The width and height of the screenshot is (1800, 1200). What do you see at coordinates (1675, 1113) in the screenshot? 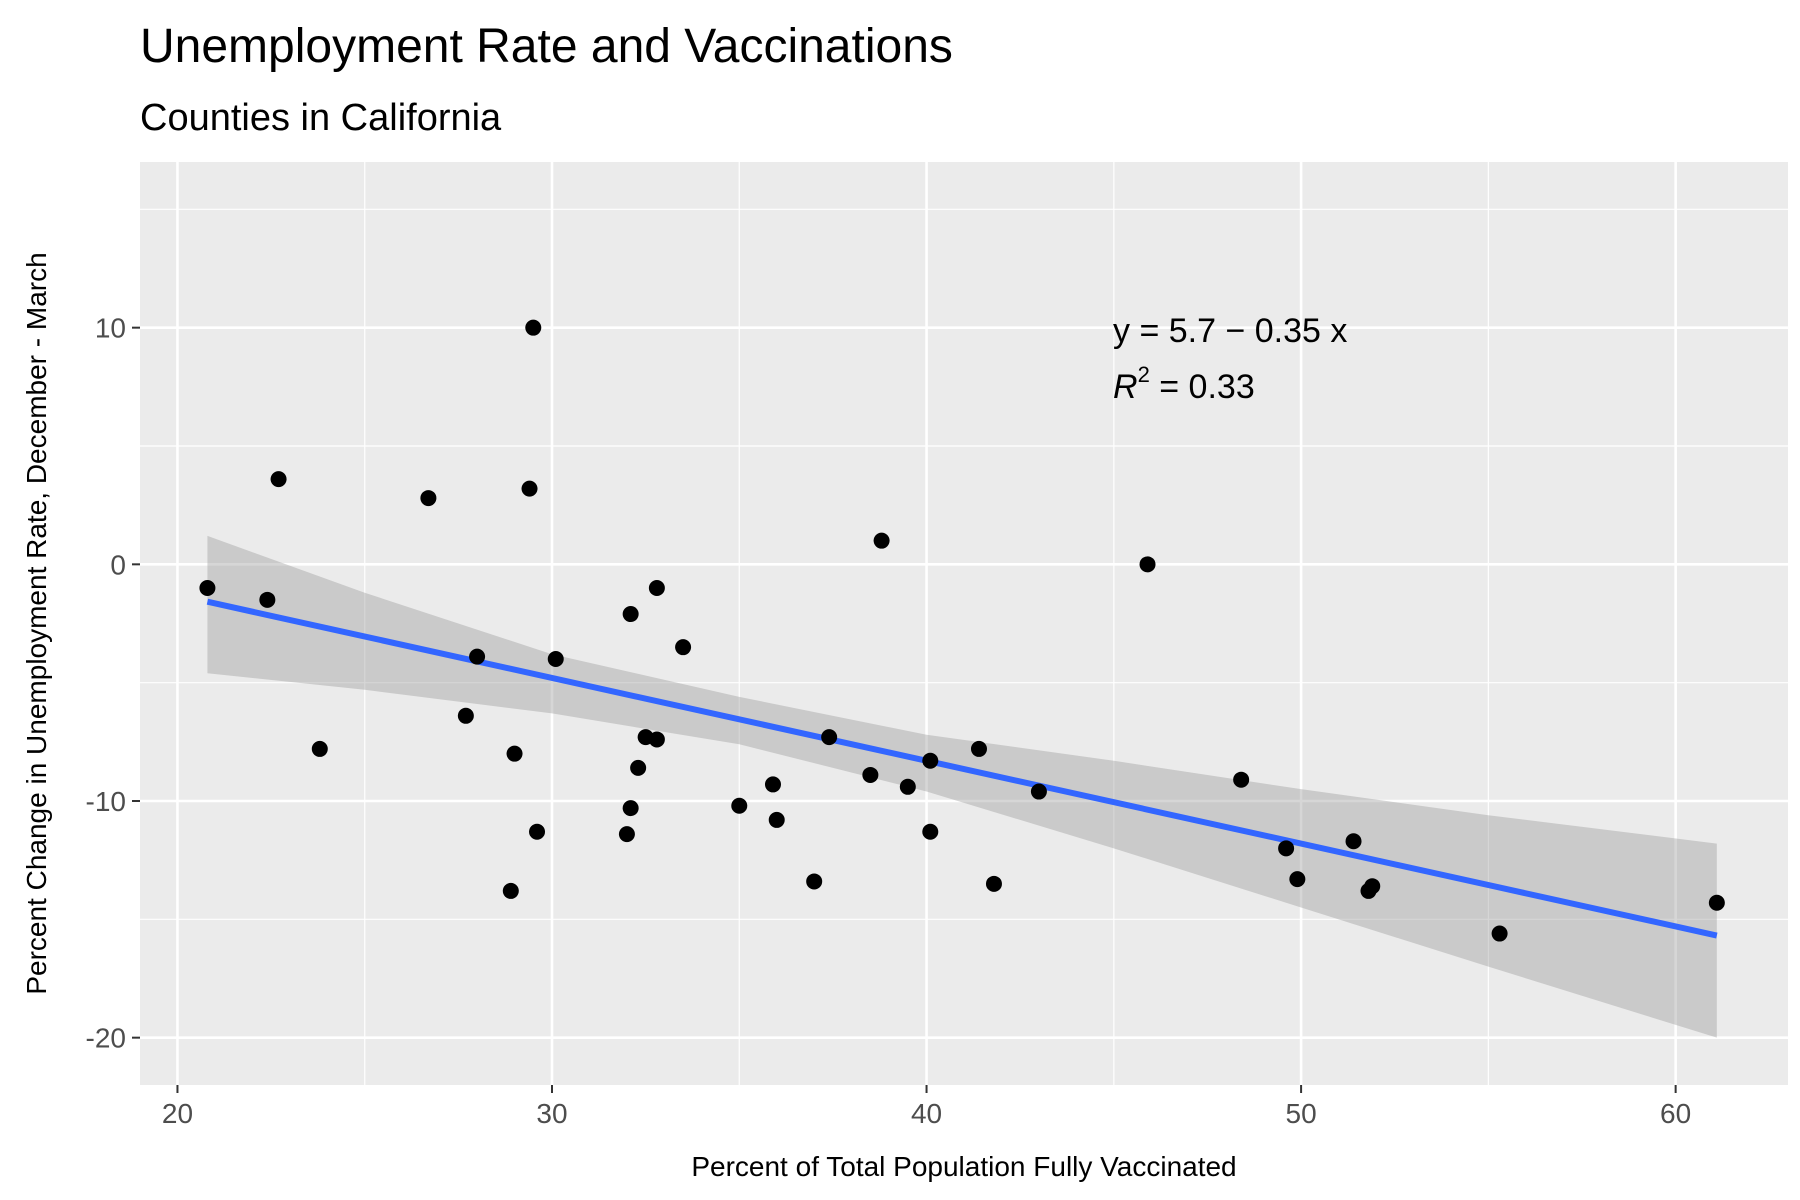
I see `x-tick-label: 60` at bounding box center [1675, 1113].